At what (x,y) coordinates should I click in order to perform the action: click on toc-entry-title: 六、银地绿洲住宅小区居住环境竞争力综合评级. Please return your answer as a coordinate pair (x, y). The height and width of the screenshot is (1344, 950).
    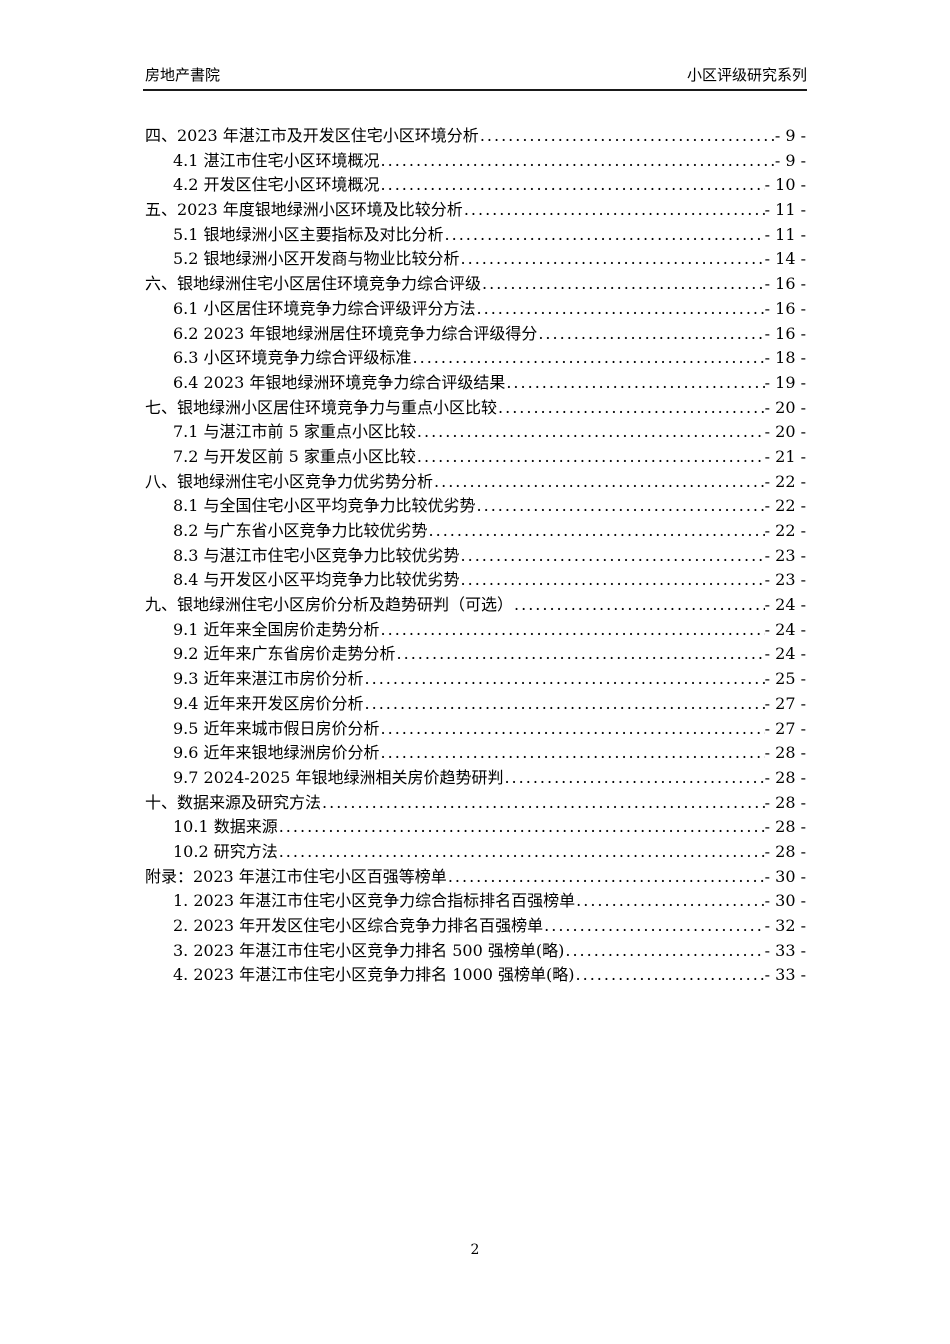
    Looking at the image, I should click on (313, 284).